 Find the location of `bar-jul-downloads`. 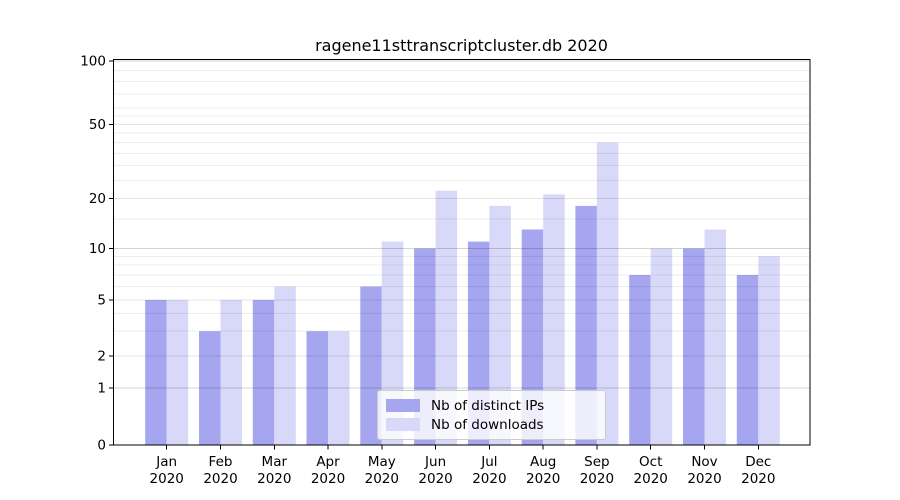

bar-jul-downloads is located at coordinates (500, 325).